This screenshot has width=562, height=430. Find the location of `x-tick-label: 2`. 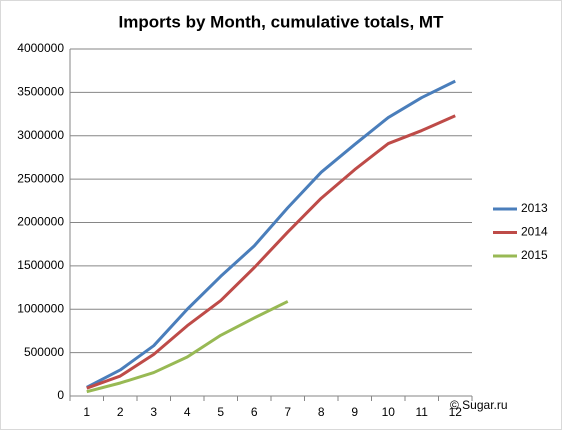

x-tick-label: 2 is located at coordinates (120, 412).